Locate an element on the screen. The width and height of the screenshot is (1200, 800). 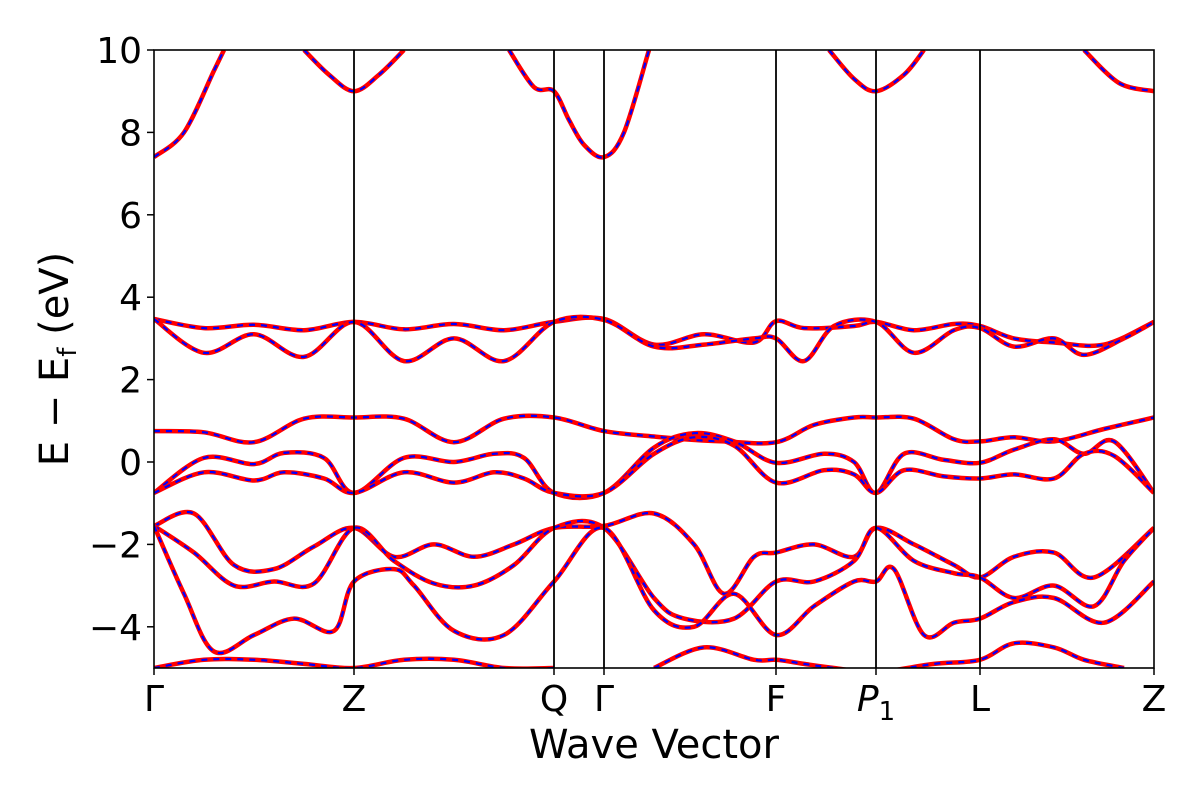
band-11-dashed is located at coordinates (654, 572).